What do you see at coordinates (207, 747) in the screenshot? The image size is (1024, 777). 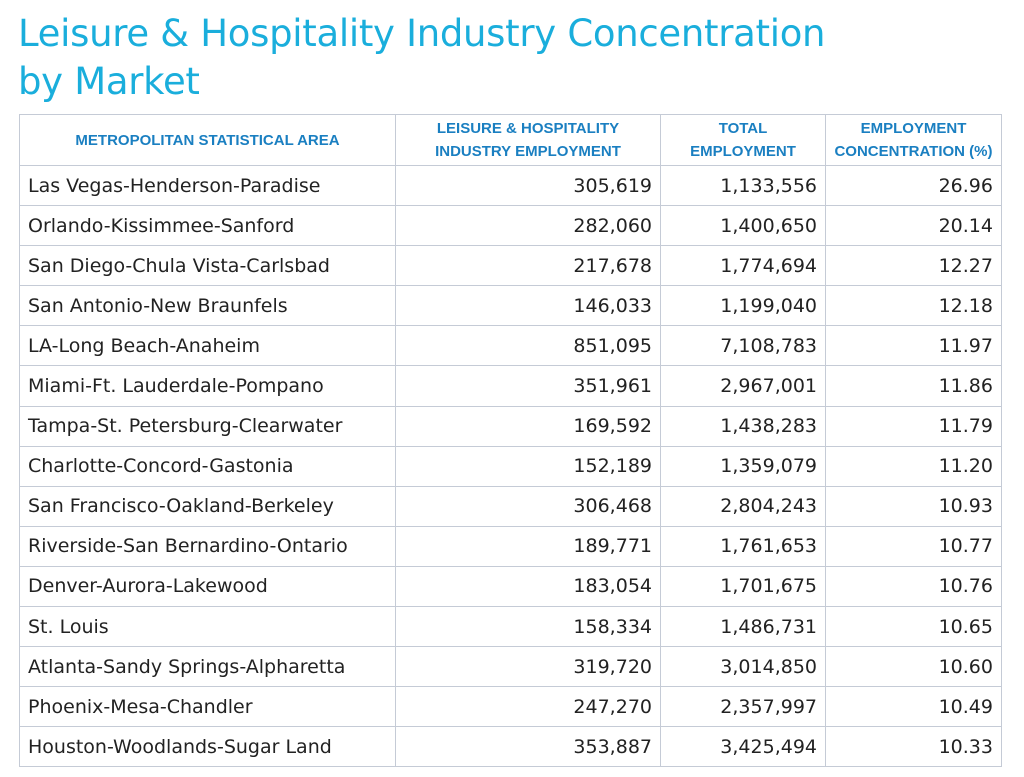 I see `area-name-cell: Houston-Woodlands-Sugar Land` at bounding box center [207, 747].